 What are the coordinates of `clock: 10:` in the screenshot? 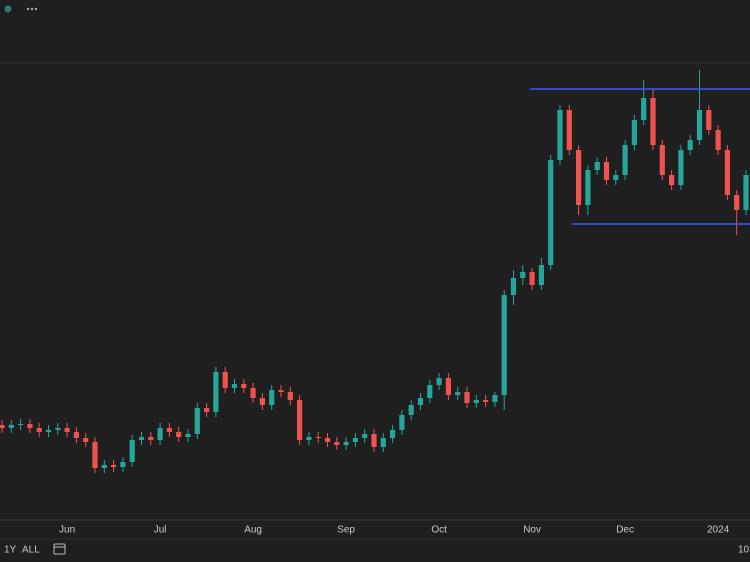 It's located at (744, 550).